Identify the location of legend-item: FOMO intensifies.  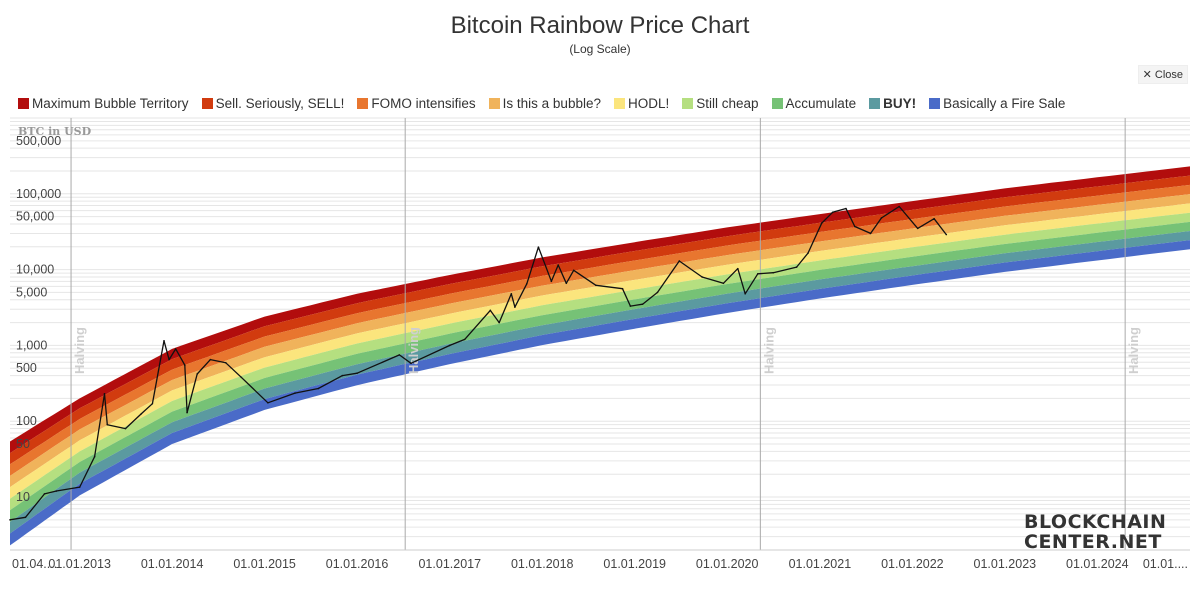
(416, 103).